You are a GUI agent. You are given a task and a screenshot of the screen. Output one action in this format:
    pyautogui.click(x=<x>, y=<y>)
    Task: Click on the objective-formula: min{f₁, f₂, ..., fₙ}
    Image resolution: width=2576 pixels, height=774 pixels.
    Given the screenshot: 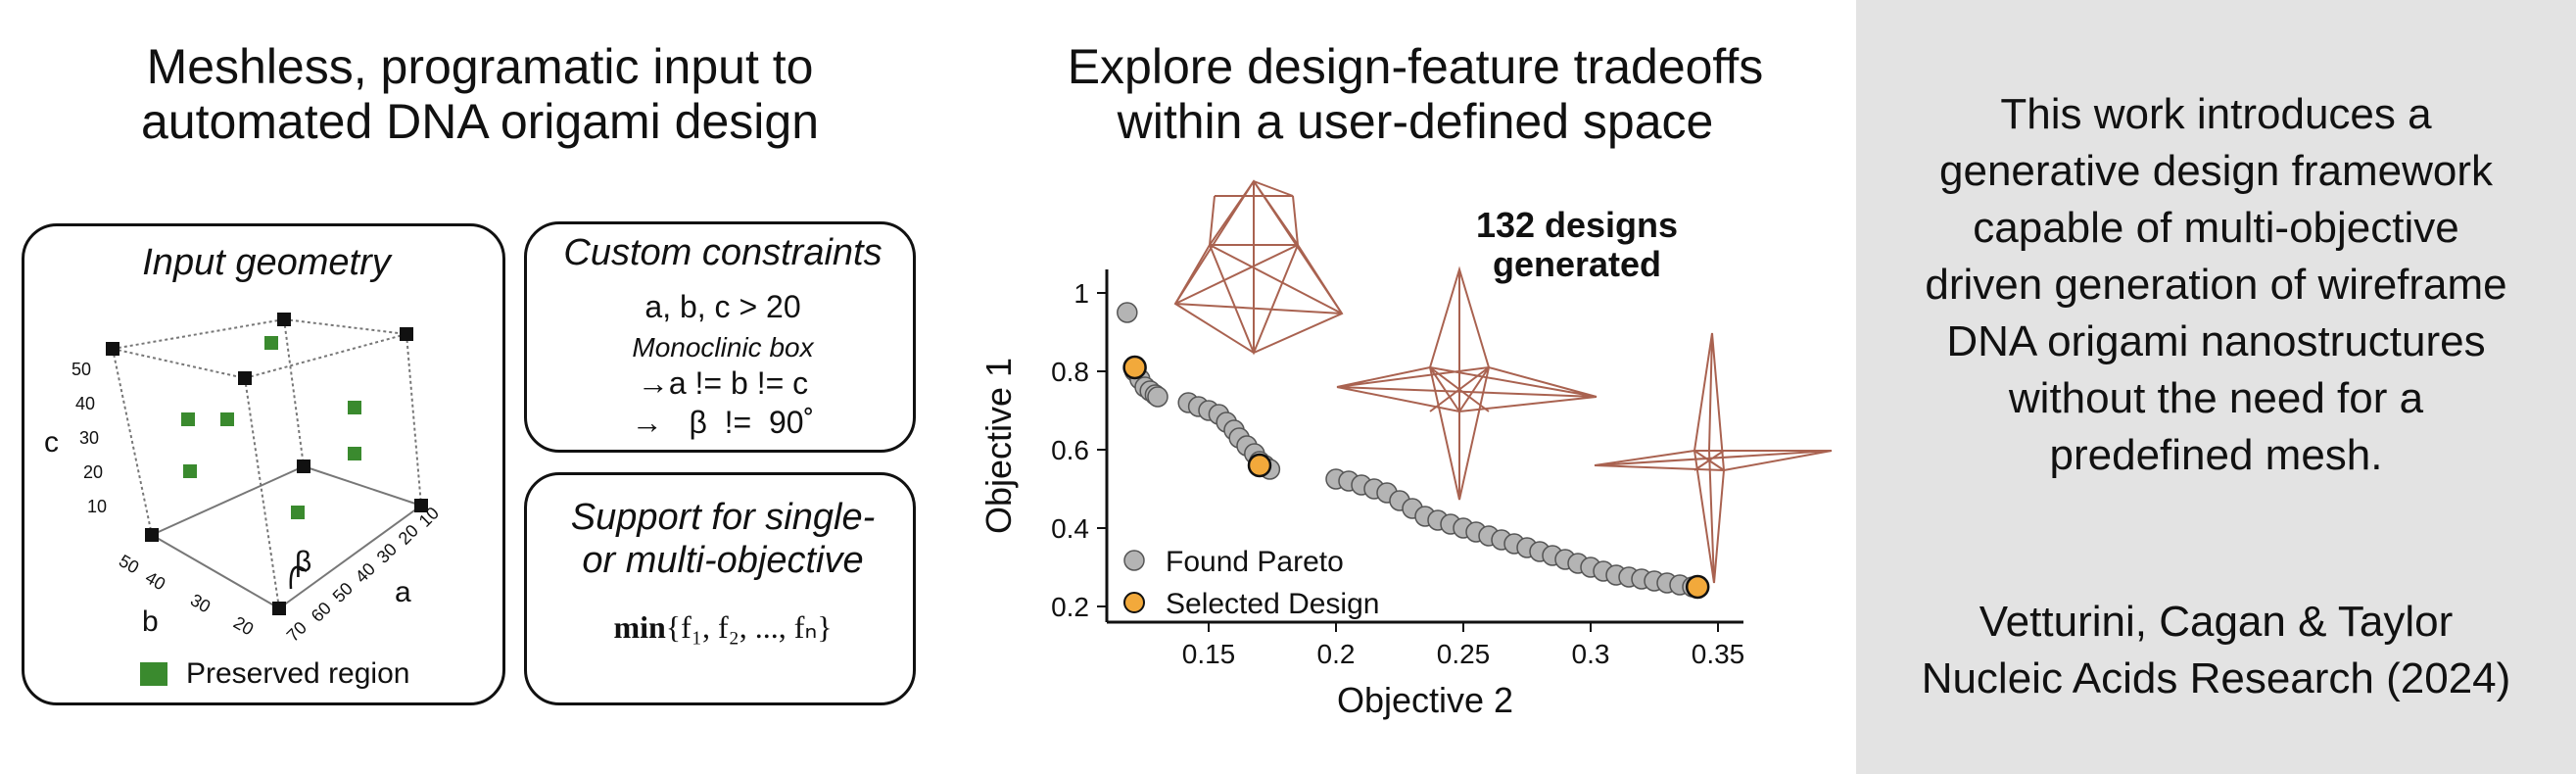 What is the action you would take?
    pyautogui.click(x=723, y=627)
    